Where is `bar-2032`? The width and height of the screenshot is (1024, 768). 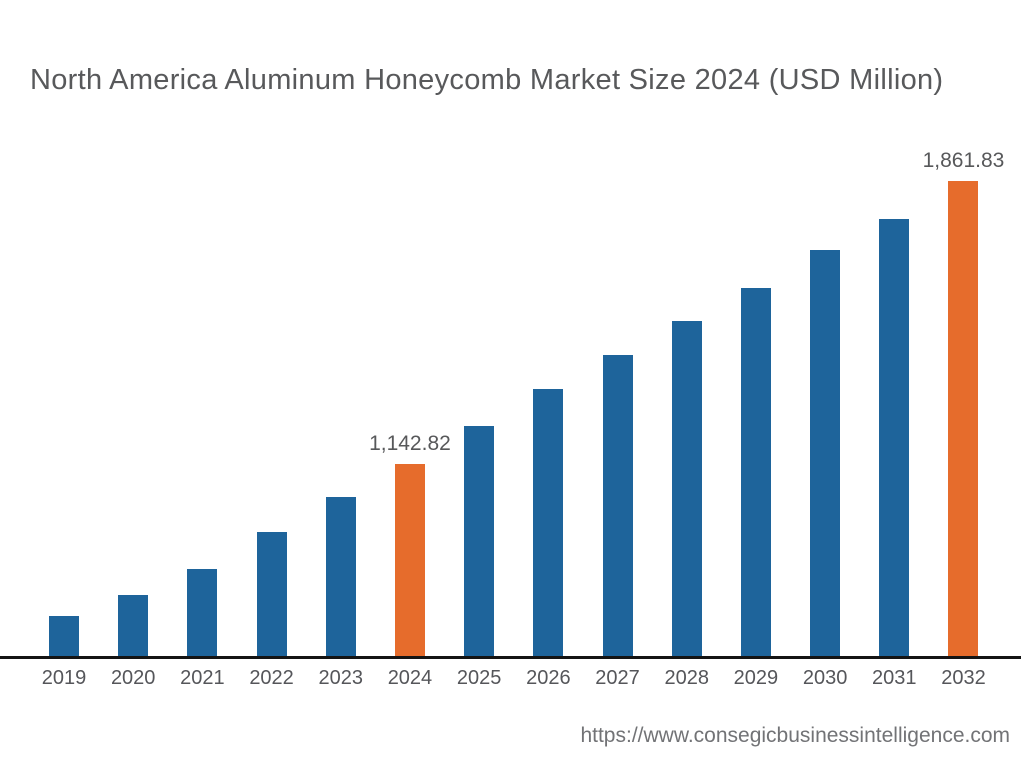 bar-2032 is located at coordinates (963, 418).